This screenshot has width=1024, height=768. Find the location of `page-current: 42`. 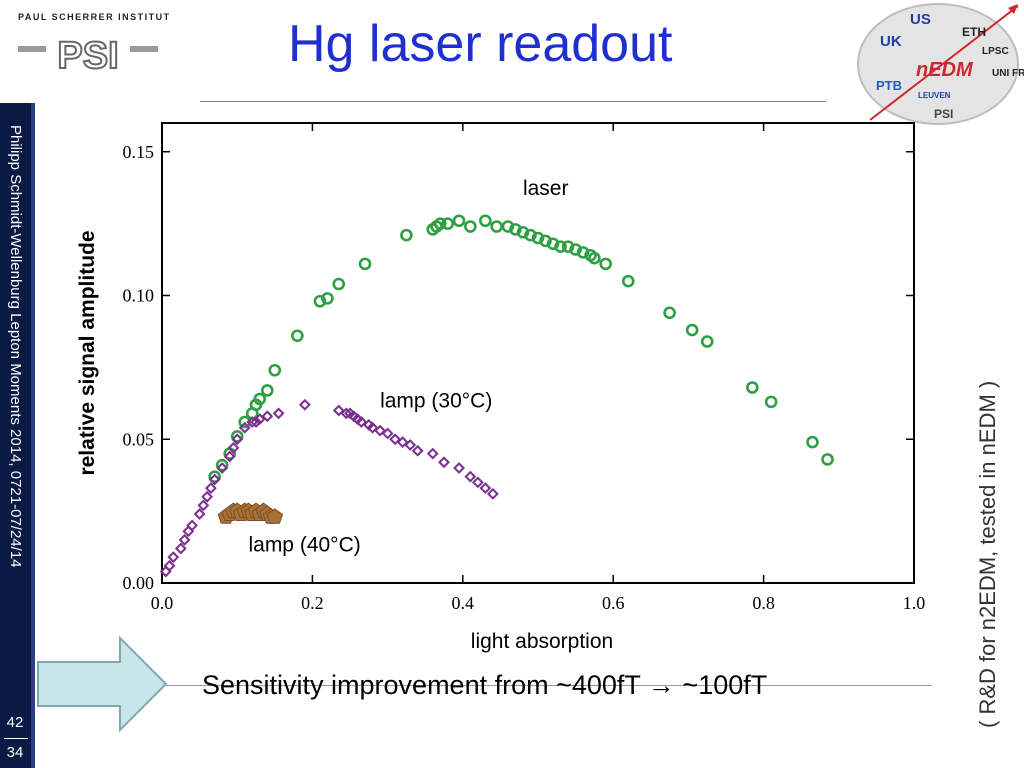

page-current: 42 is located at coordinates (15, 722).